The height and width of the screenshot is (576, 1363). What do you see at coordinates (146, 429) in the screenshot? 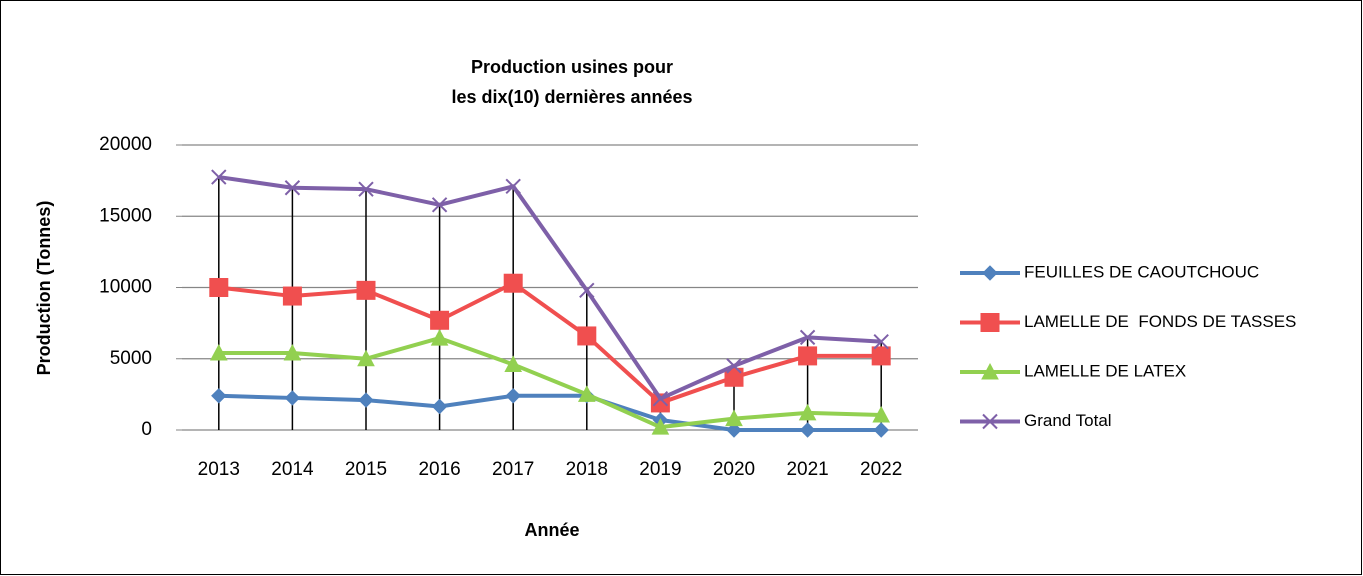
I see `y-tick-label: 0` at bounding box center [146, 429].